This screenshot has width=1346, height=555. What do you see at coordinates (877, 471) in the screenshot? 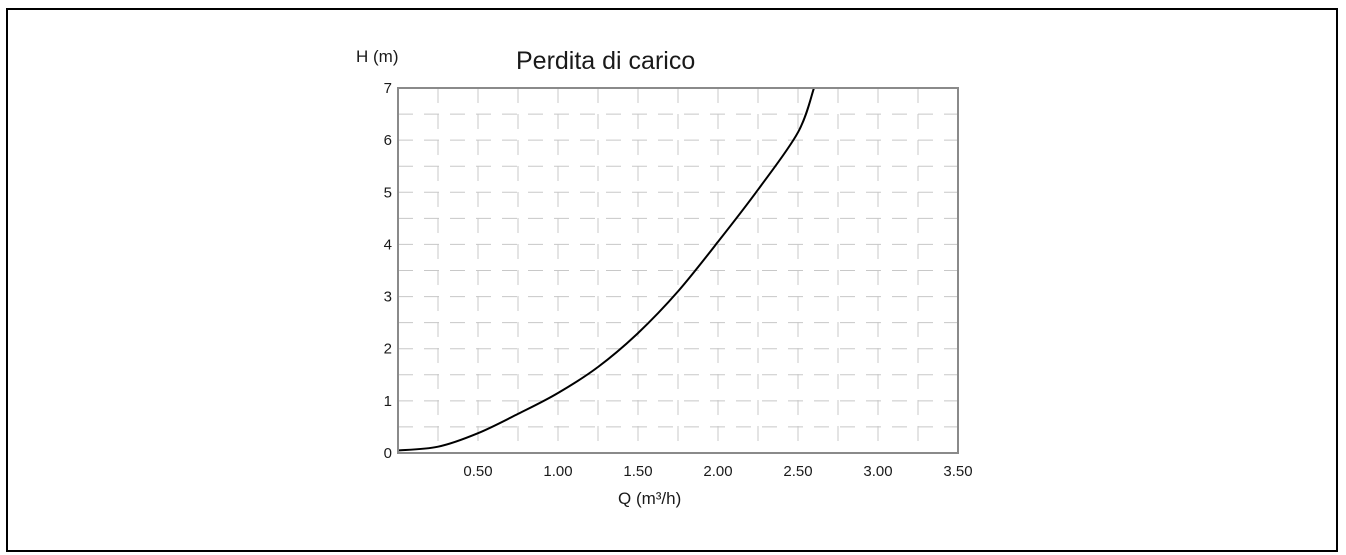
I see `x-tick-label: 3.00` at bounding box center [877, 471].